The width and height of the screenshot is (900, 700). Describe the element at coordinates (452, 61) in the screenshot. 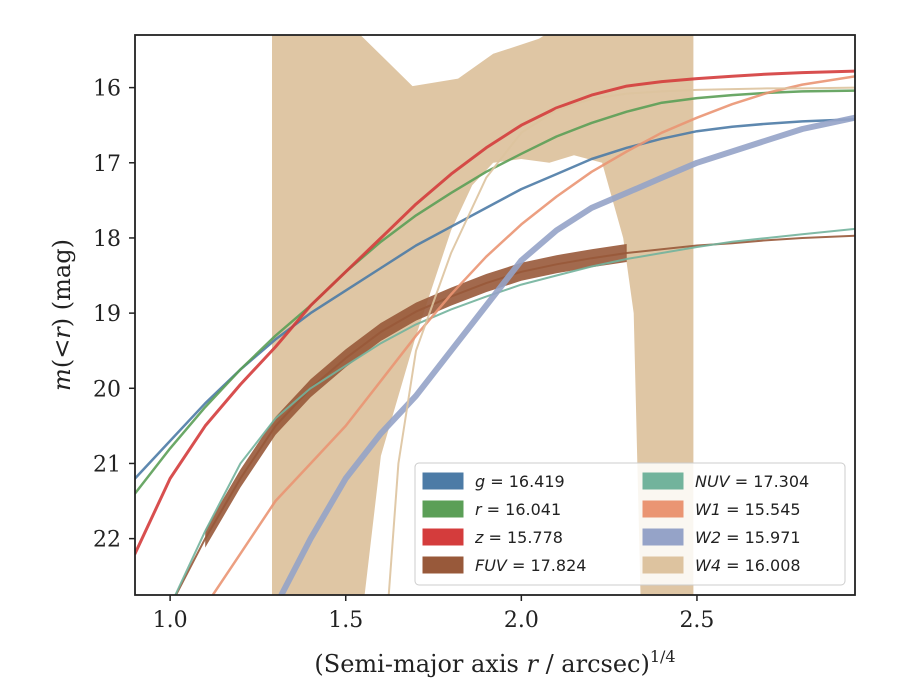

I see `w4-band-top-notch` at that location.